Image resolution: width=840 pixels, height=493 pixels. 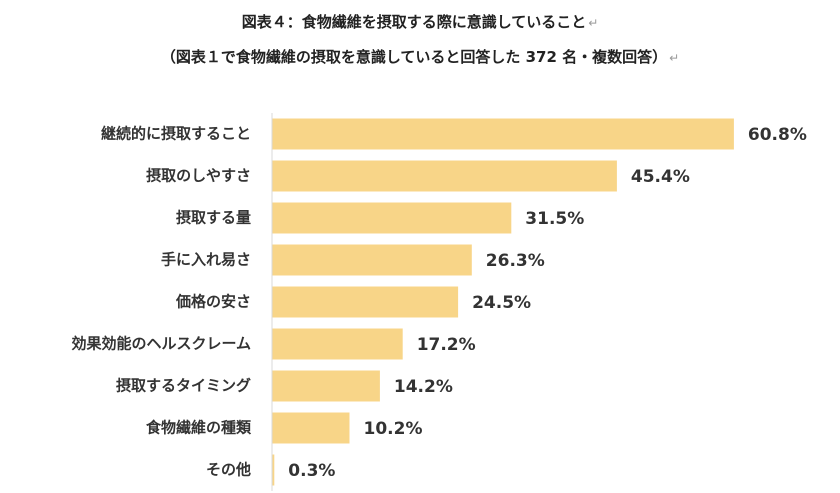 I want to click on chart-title-text: 図表４：食物繊維を摂取する際に意識していること, so click(x=414, y=22).